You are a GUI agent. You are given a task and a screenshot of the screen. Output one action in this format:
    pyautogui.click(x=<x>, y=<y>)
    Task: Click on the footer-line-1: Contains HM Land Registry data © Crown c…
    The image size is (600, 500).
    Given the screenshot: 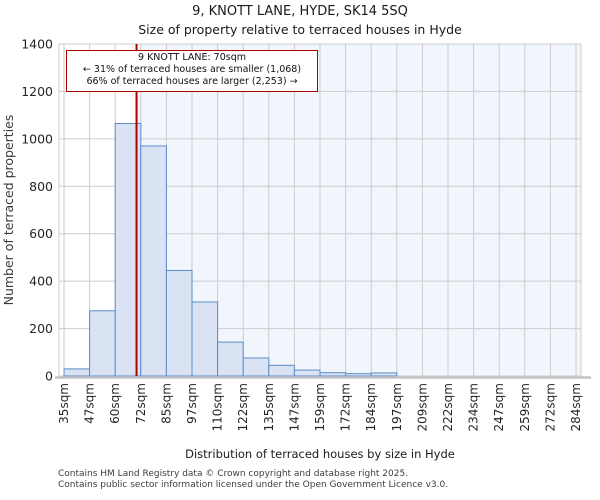 What is the action you would take?
    pyautogui.click(x=233, y=474)
    